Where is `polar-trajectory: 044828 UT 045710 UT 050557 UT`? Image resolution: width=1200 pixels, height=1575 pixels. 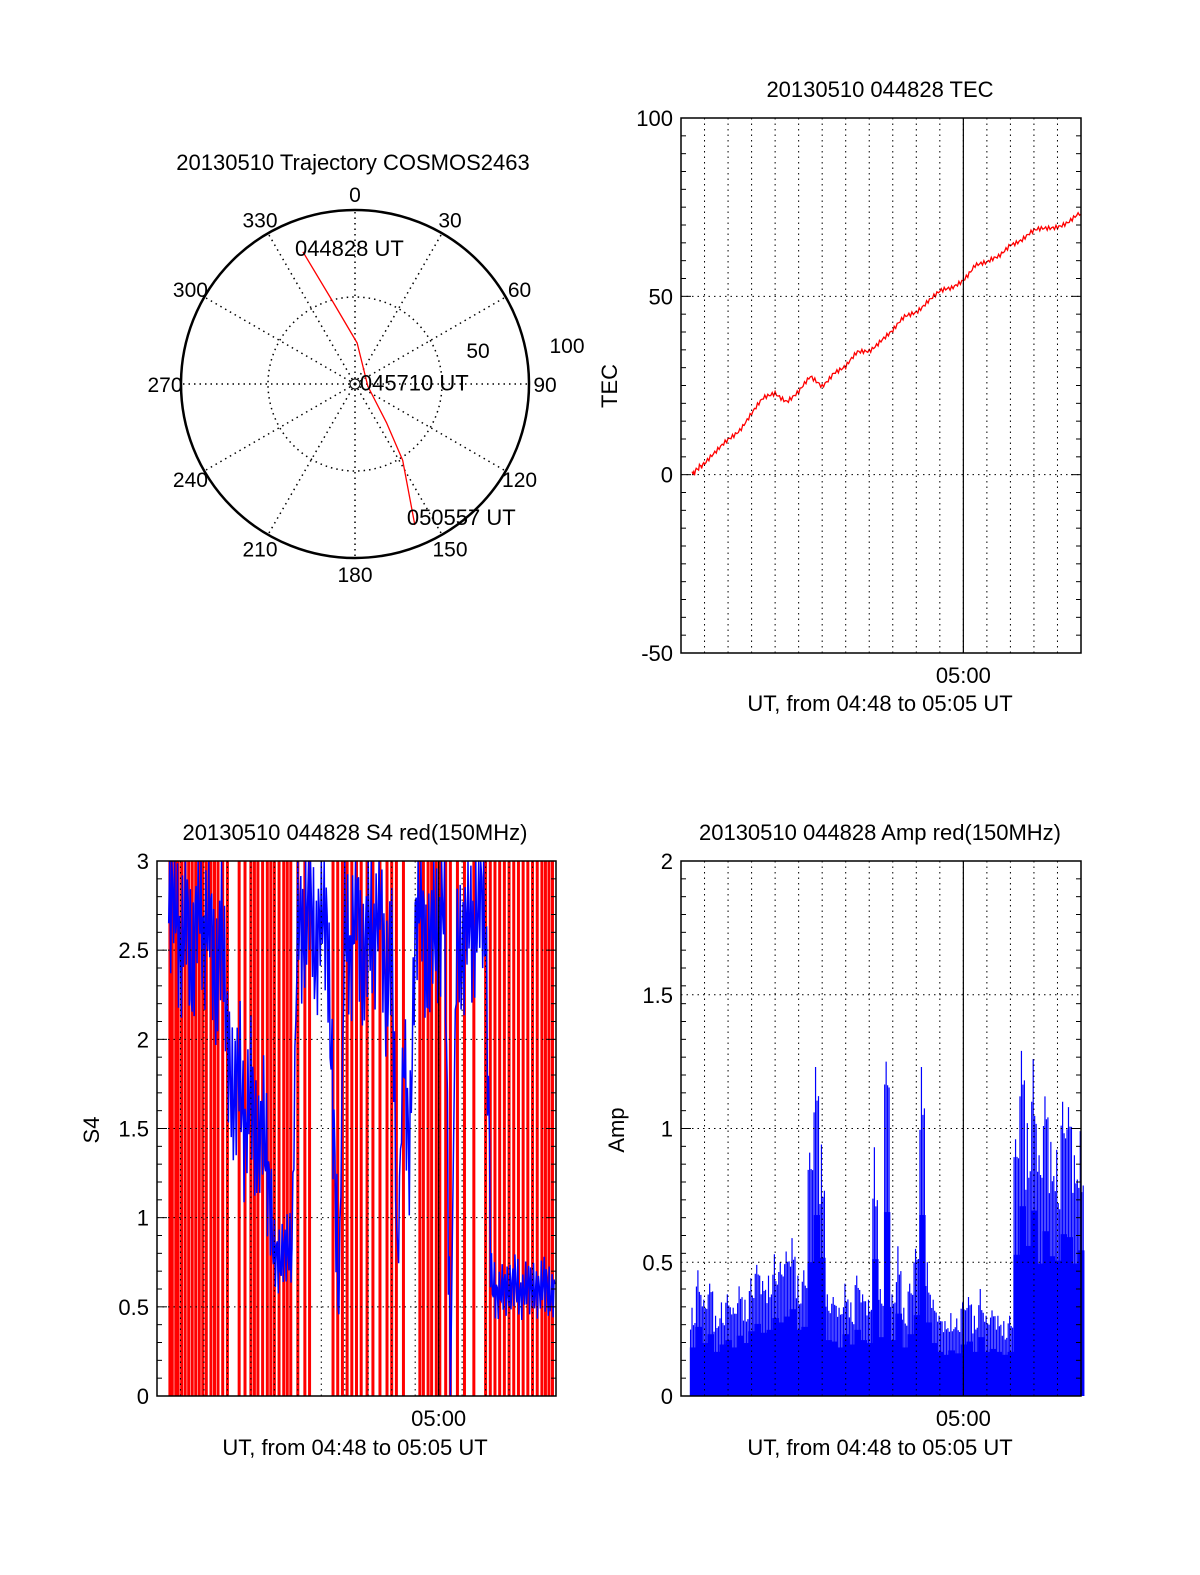
polar-trajectory: 044828 UT 045710 UT 050557 UT is located at coordinates (405, 383).